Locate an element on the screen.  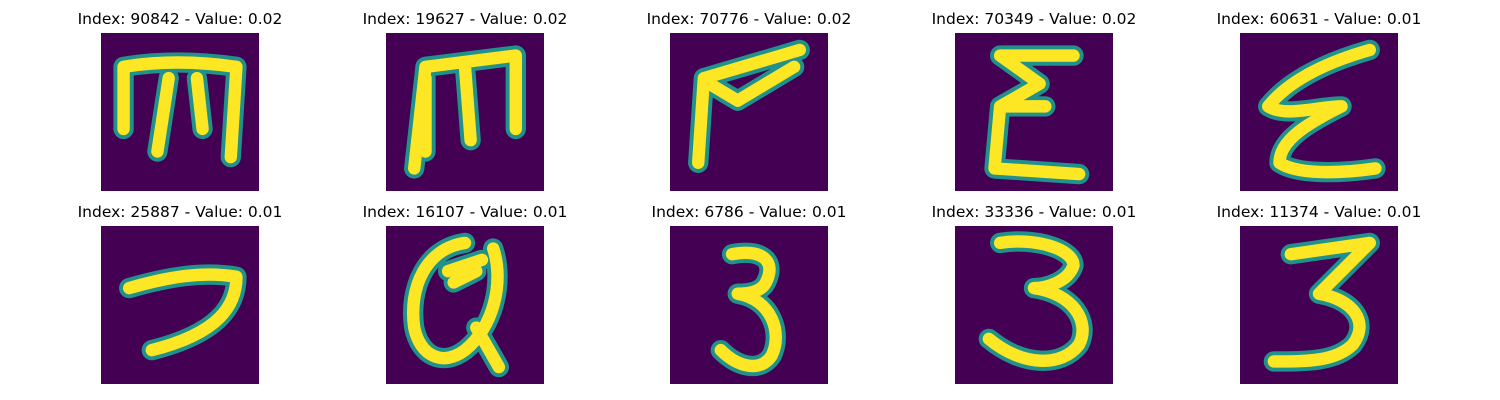
panel-2: Index: 19627 - Value: 0.02 is located at coordinates (465, 95).